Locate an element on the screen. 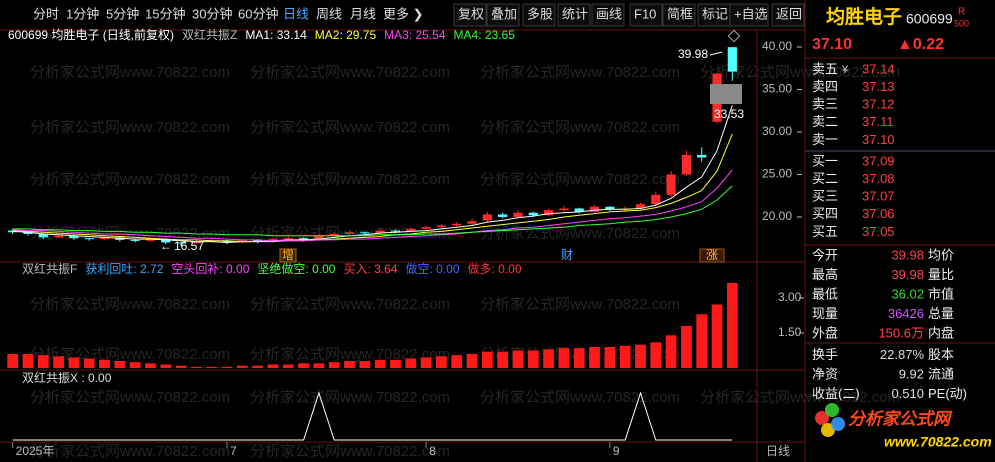 The image size is (995, 462). book-label: 买一 is located at coordinates (825, 160).